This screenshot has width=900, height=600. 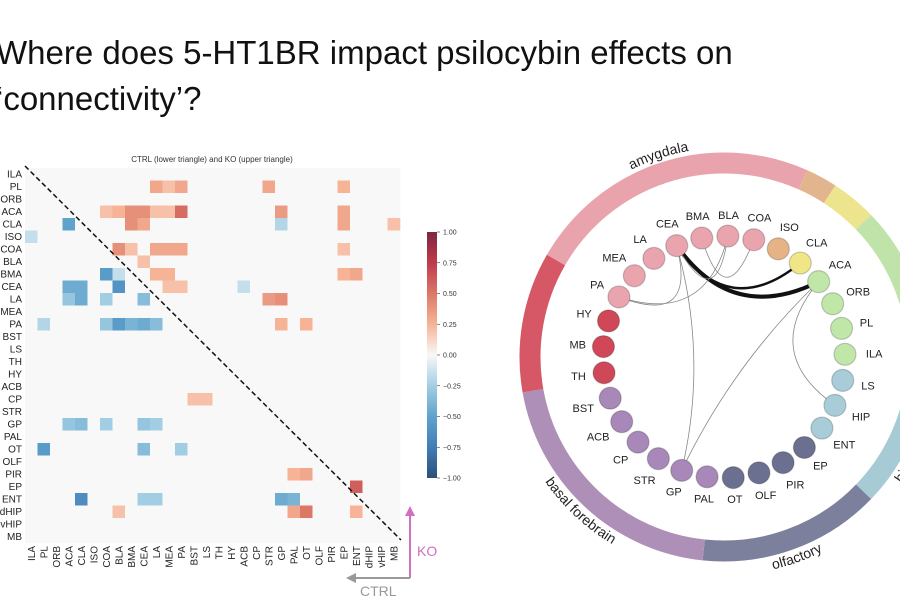 I want to click on node-label: MEA, so click(x=614, y=259).